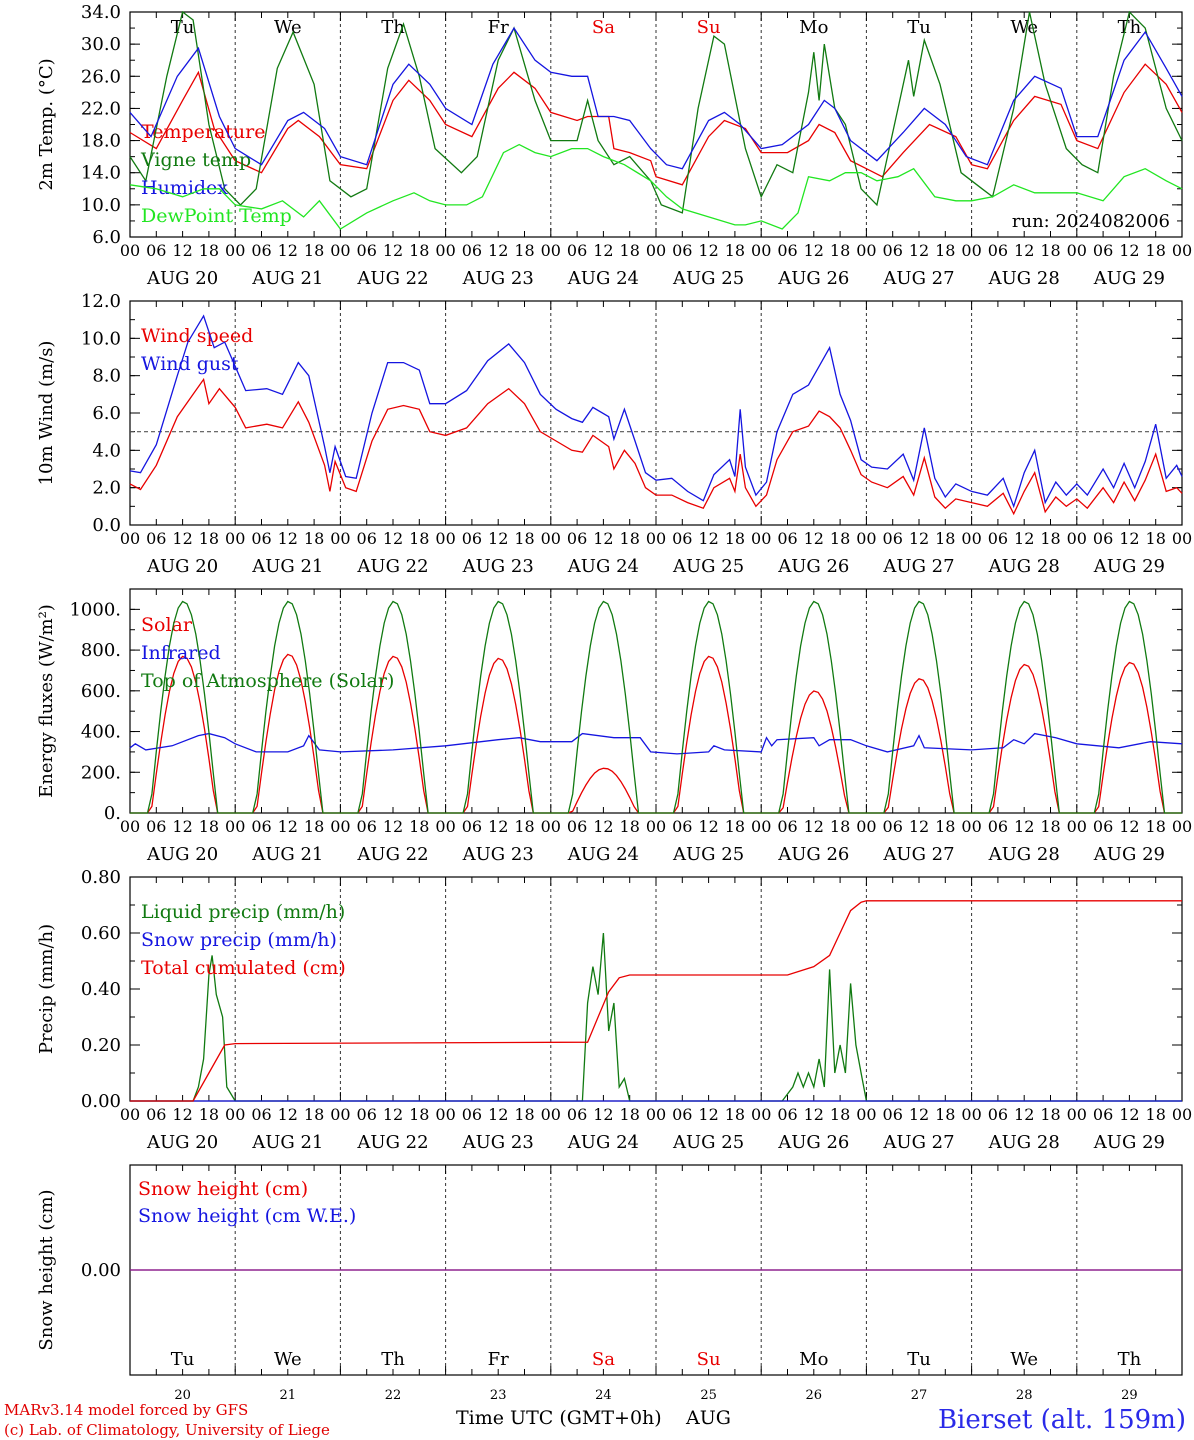  Describe the element at coordinates (287, 278) in the screenshot. I see `date-label: AUG 21` at that location.